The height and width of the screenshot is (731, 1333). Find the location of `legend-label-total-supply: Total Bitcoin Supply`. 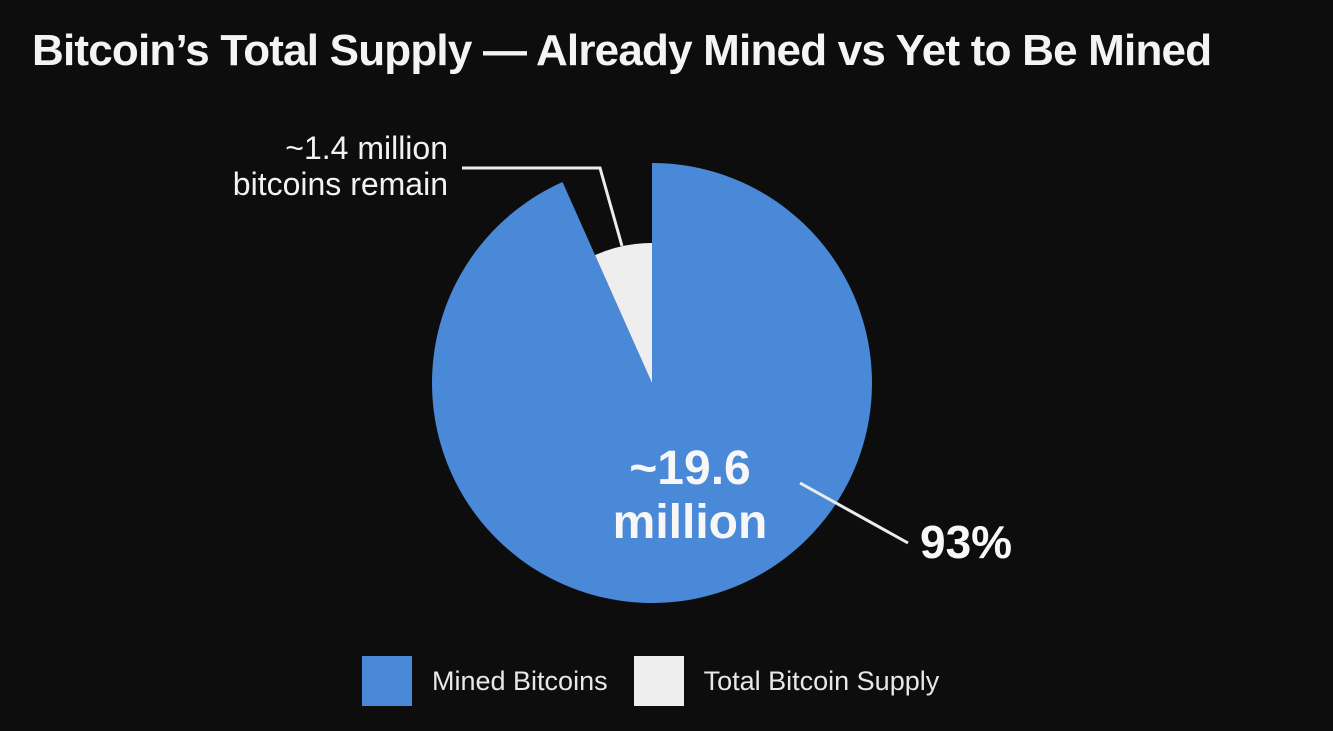

legend-label-total-supply: Total Bitcoin Supply is located at coordinates (821, 680).